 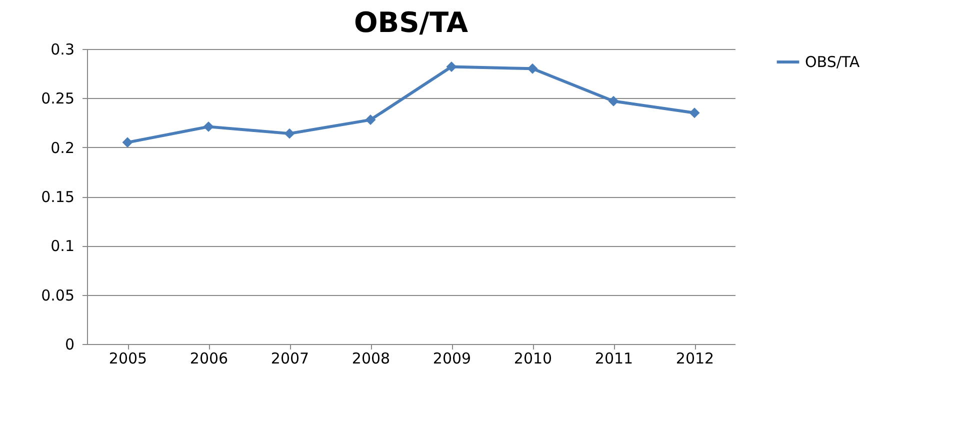 What do you see at coordinates (57, 197) in the screenshot?
I see `y-tick-label: 0.15` at bounding box center [57, 197].